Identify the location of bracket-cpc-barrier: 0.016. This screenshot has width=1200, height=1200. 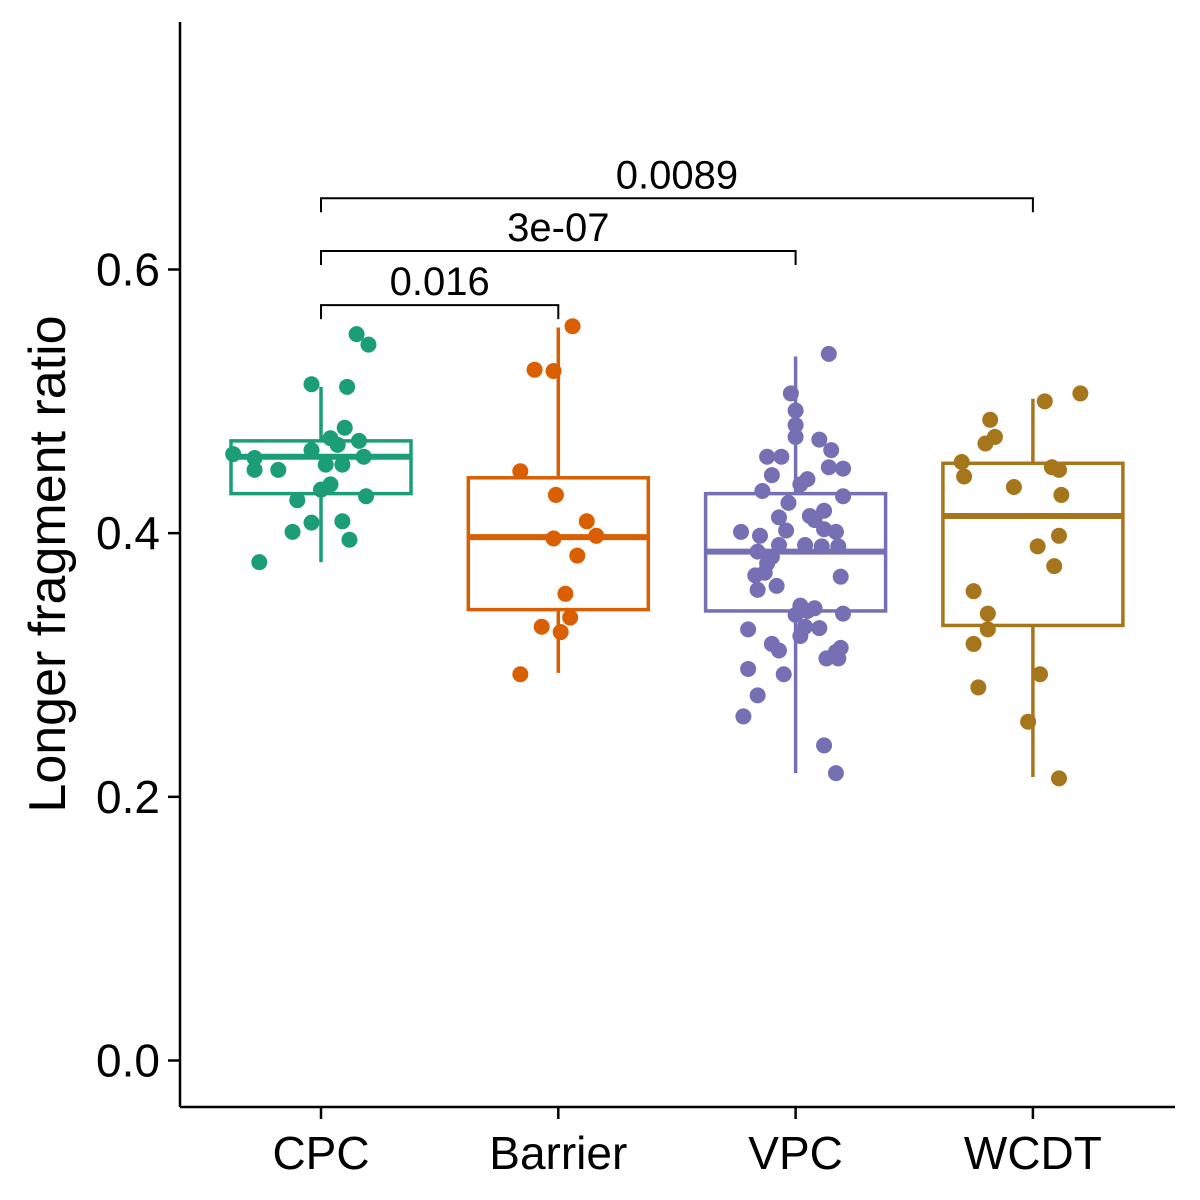
(440, 290).